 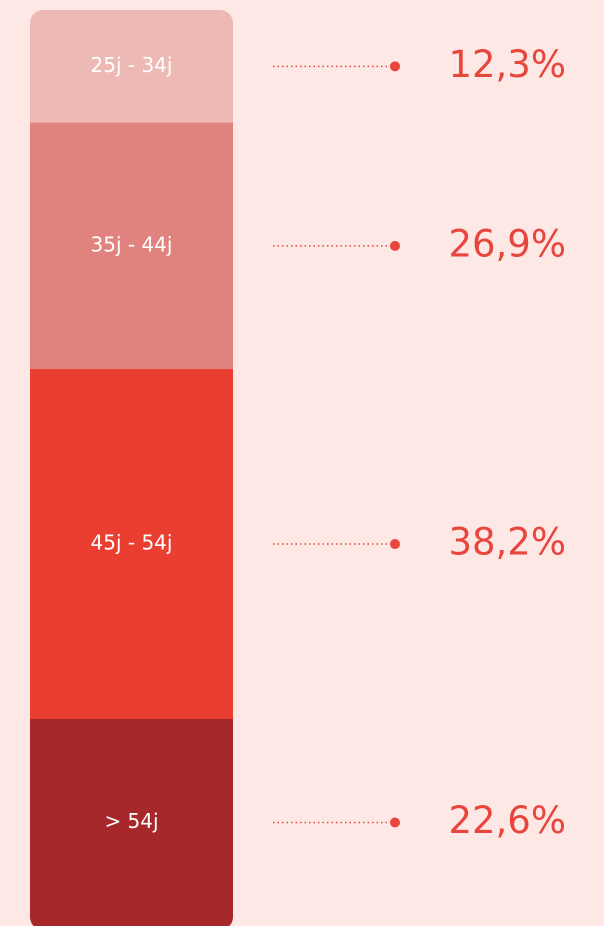 I want to click on value-label: 12,3%, so click(x=507, y=64).